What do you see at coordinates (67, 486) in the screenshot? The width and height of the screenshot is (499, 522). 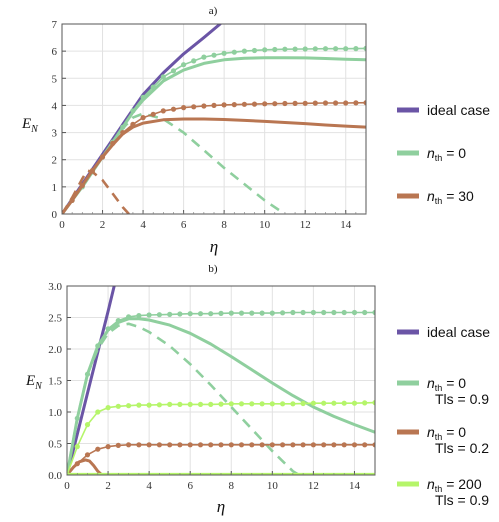 I see `x-tick-label: 0` at bounding box center [67, 486].